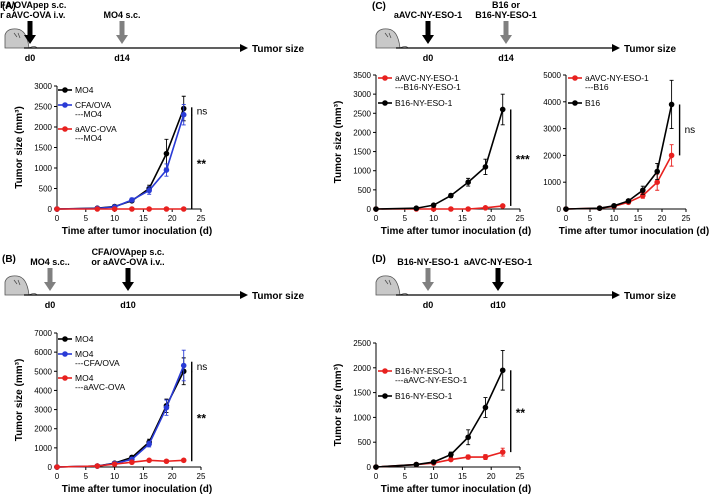  What do you see at coordinates (428, 15) in the screenshot?
I see `event-label-line: aAVC-NY-ESO-1` at bounding box center [428, 15].